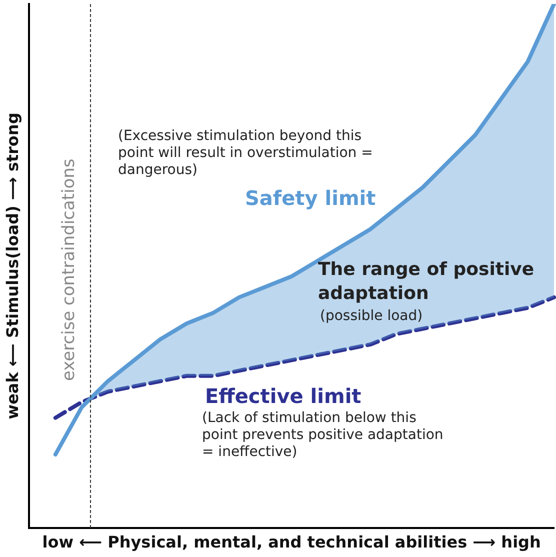 The width and height of the screenshot is (556, 557). Describe the element at coordinates (291, 542) in the screenshot. I see `x-axis-title: low ⟵ Physical, mental, and technical abilities ⟶ high` at that location.